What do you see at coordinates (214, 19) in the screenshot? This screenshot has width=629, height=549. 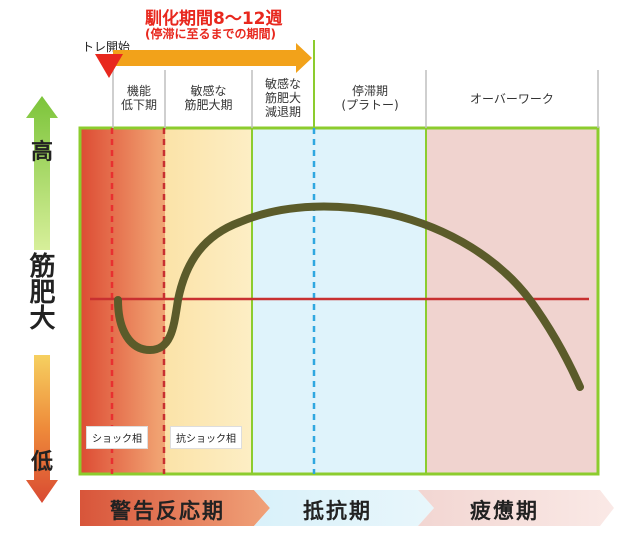 I see `header-title: 馴化期間8～12週` at bounding box center [214, 19].